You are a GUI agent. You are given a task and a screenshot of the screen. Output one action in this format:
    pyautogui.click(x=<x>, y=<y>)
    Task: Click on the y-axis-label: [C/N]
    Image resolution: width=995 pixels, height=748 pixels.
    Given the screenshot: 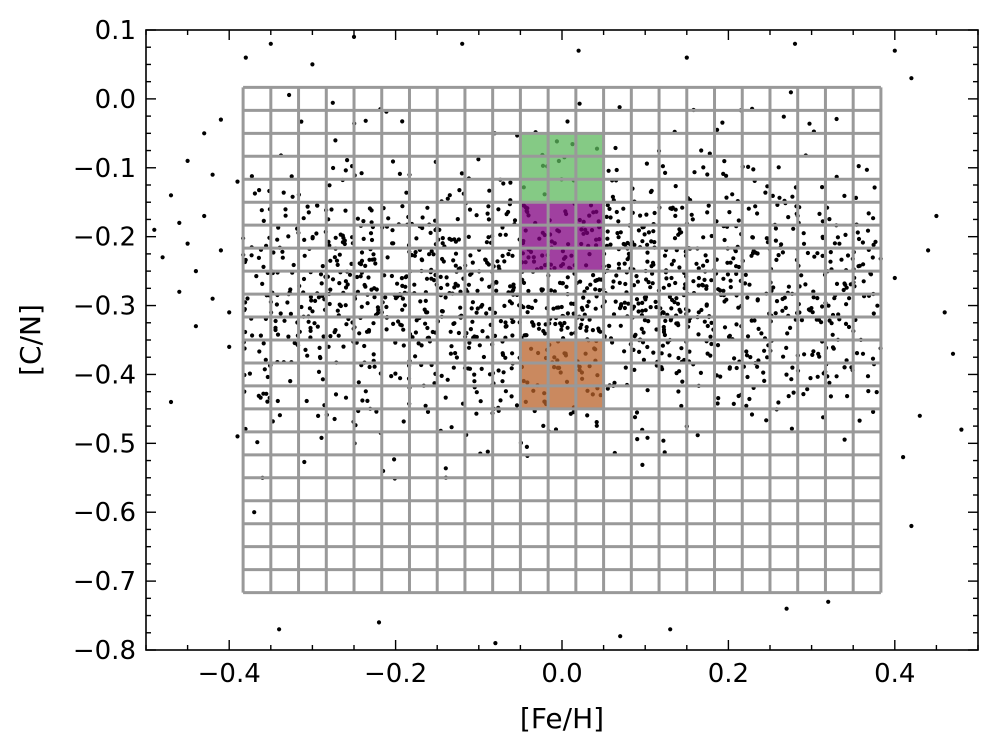 What is the action you would take?
    pyautogui.click(x=30, y=340)
    